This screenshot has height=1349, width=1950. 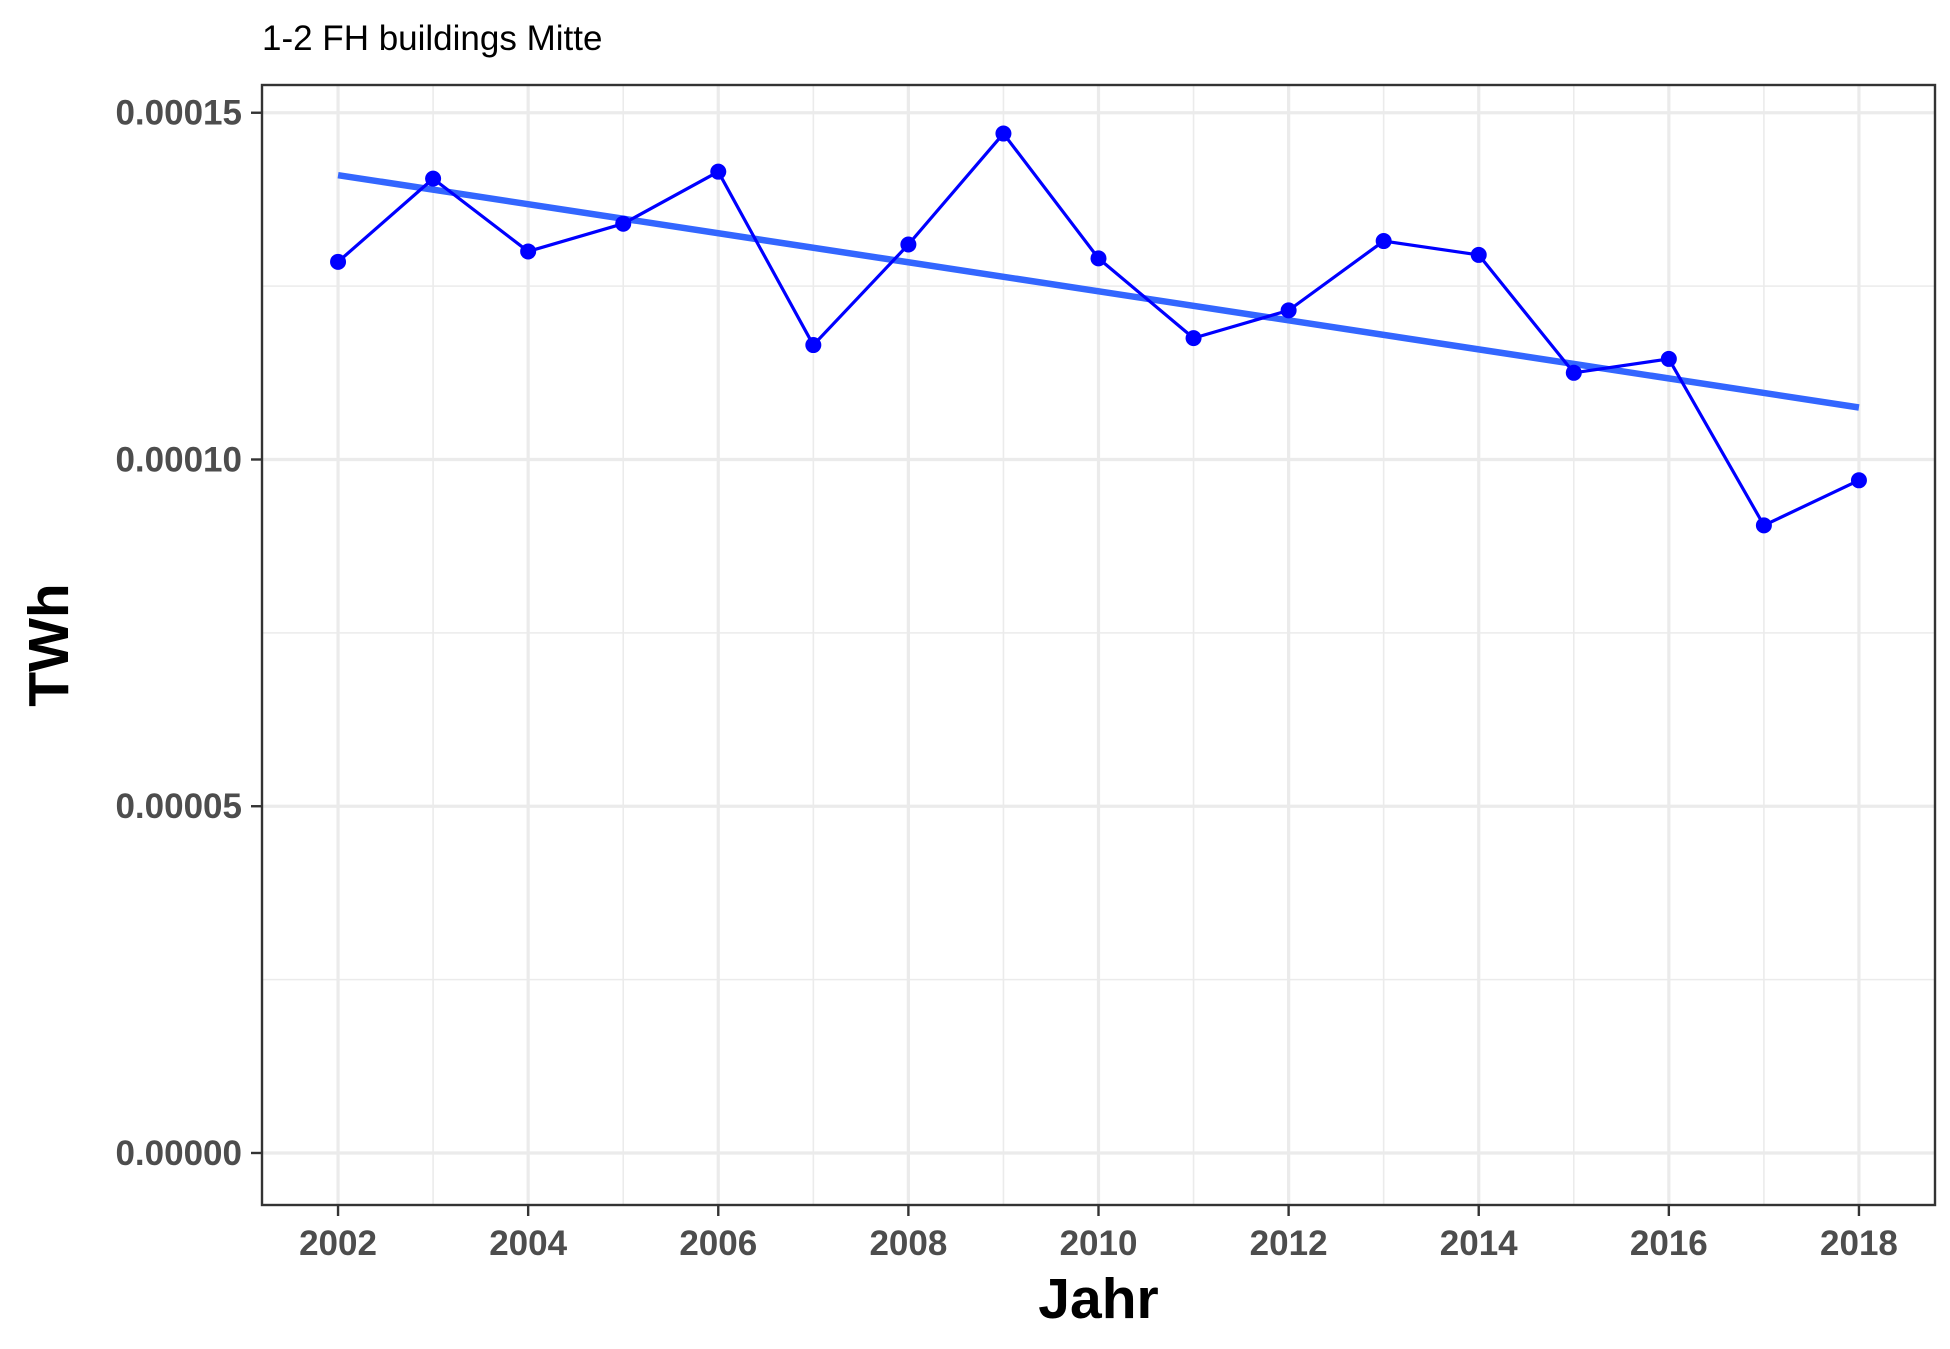 What do you see at coordinates (1669, 1243) in the screenshot?
I see `x-tick-label: 2016` at bounding box center [1669, 1243].